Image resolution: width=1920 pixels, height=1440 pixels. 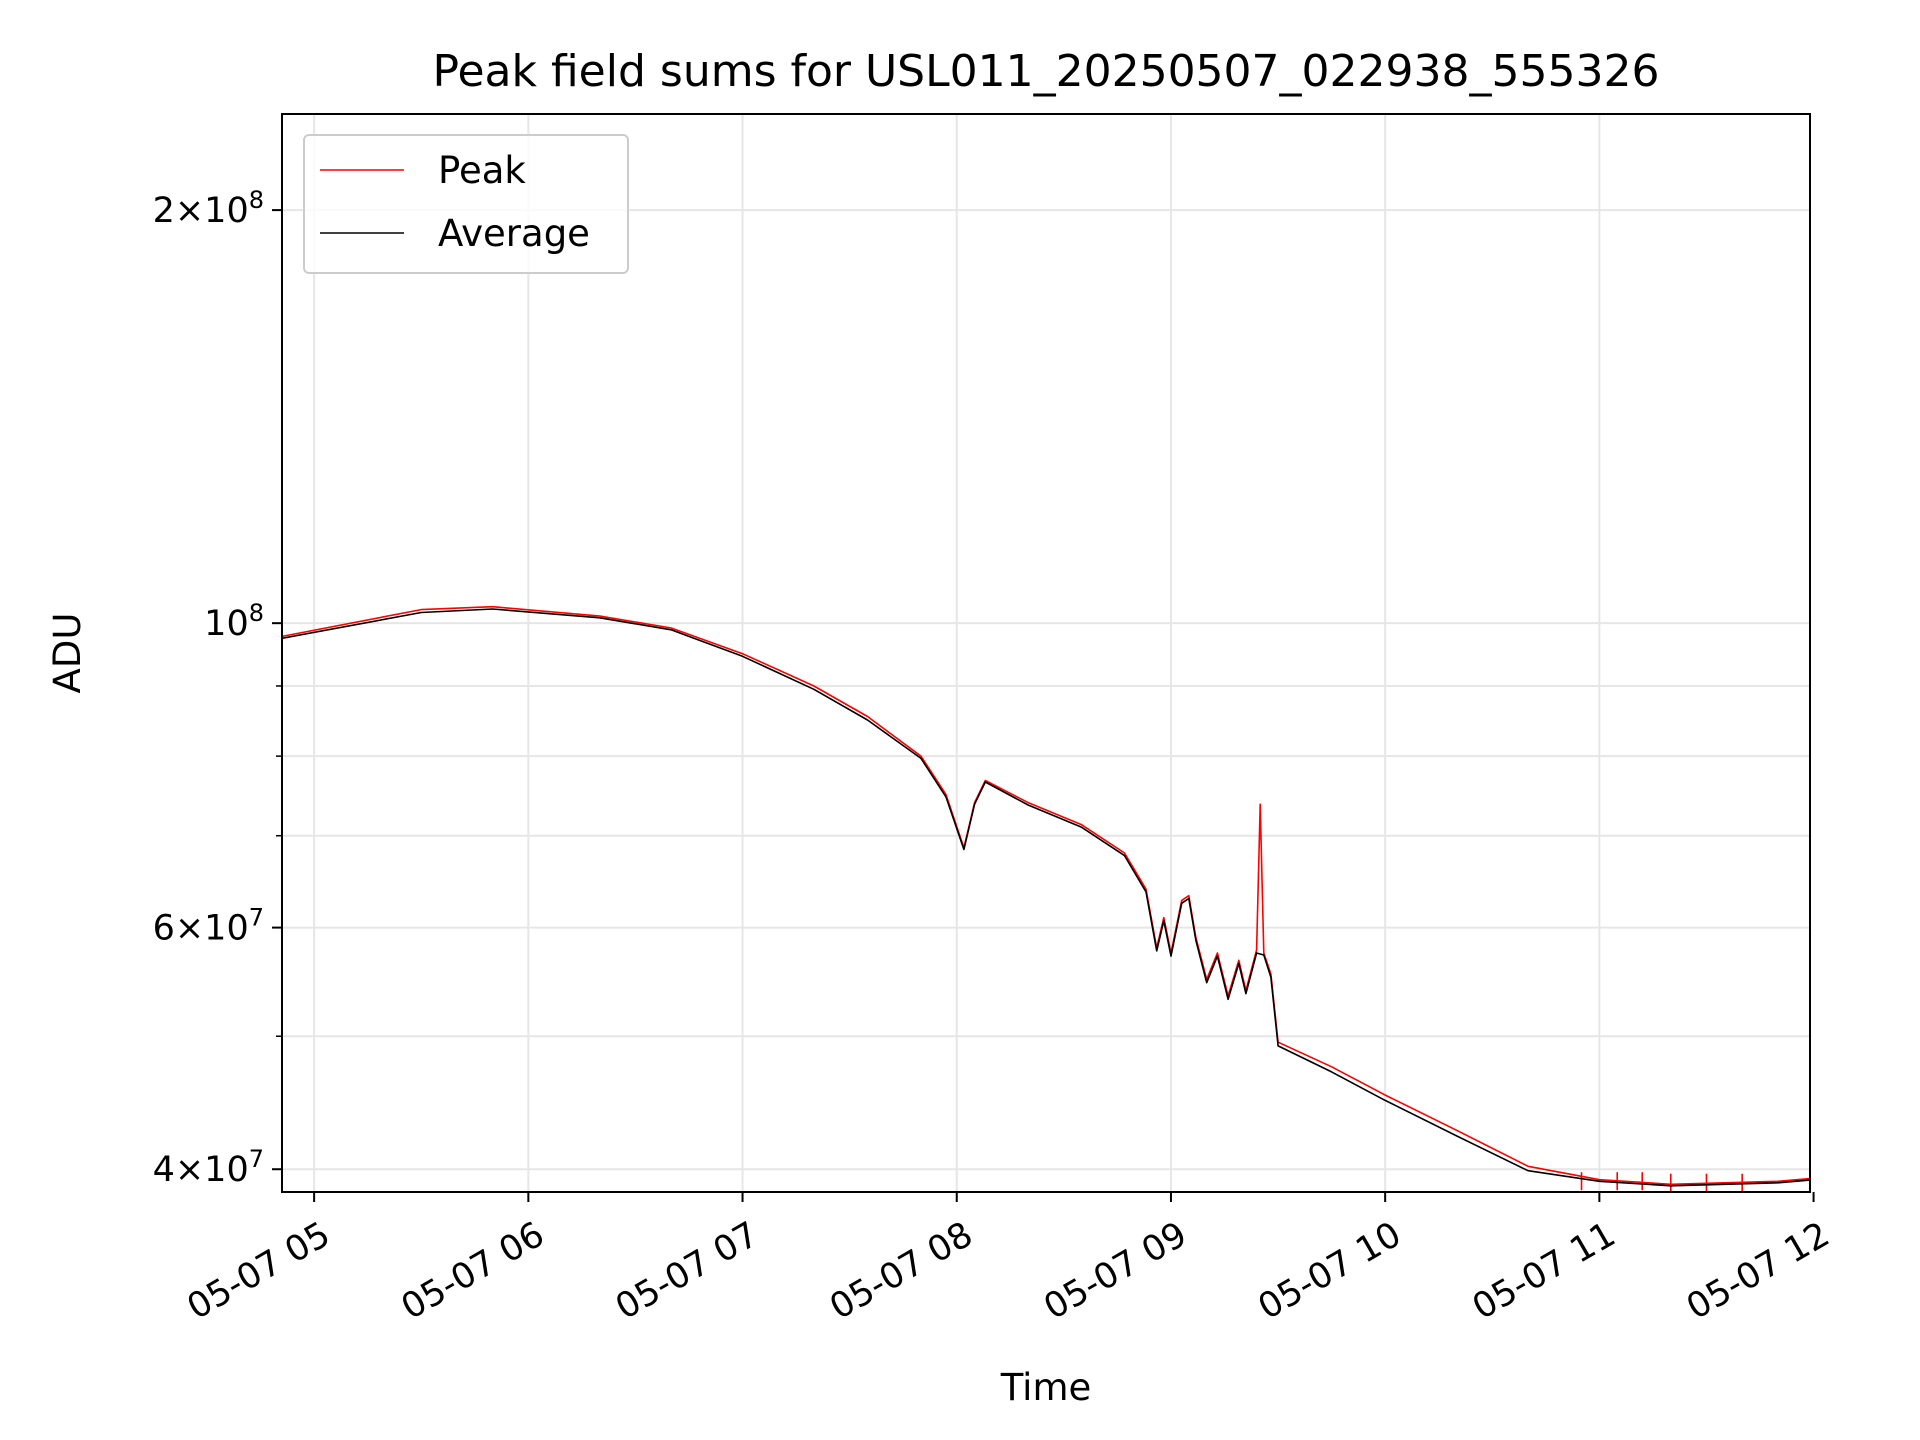 What do you see at coordinates (1758, 1271) in the screenshot?
I see `x-tick-label: 05-07 12` at bounding box center [1758, 1271].